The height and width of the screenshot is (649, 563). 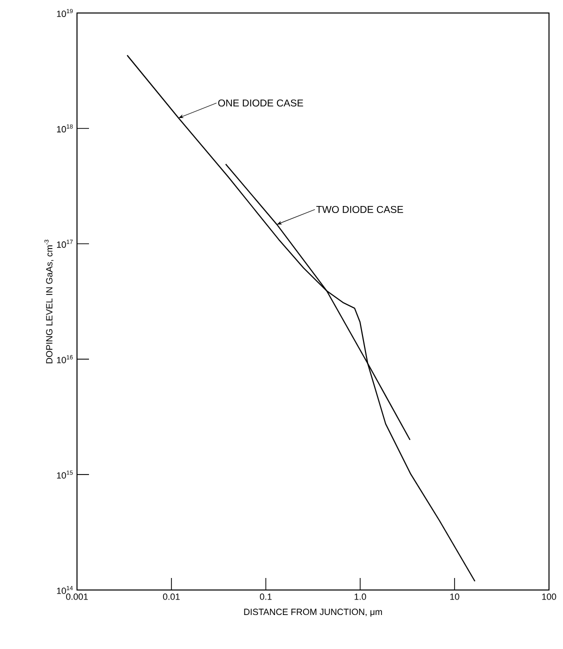 What do you see at coordinates (65, 13) in the screenshot?
I see `y-tick-label: 10$^{19}$` at bounding box center [65, 13].